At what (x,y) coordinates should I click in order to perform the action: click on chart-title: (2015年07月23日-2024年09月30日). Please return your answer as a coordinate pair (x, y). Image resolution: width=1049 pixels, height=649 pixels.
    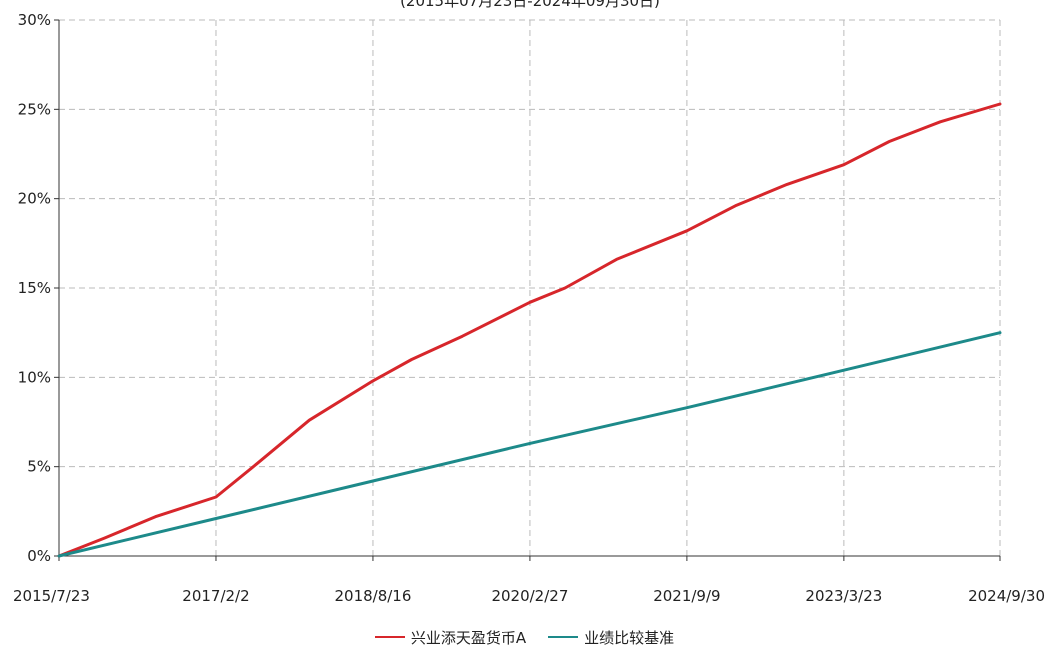
    Looking at the image, I should click on (530, 5).